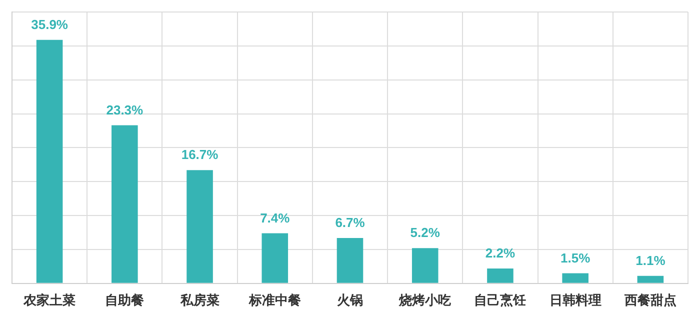 Image resolution: width=700 pixels, height=327 pixels. I want to click on x-tick-label: 烧烤小吃, so click(425, 301).